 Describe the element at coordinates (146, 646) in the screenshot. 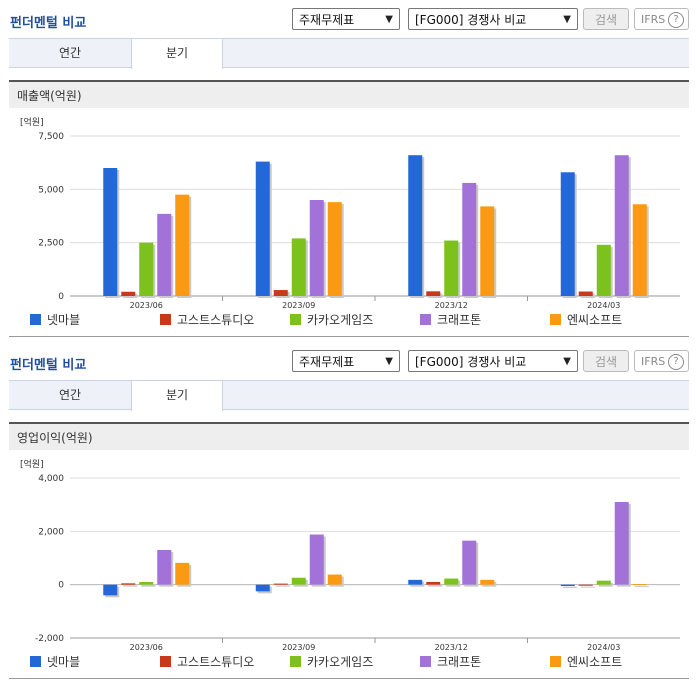

I see `x-tick-label: 2023/06` at that location.